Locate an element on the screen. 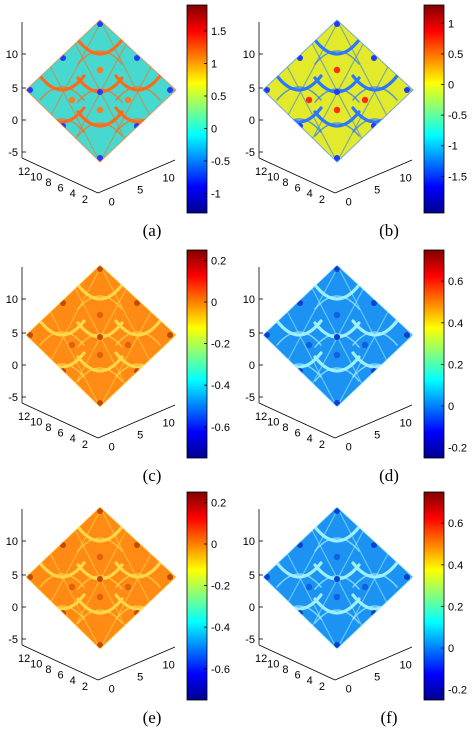 The height and width of the screenshot is (731, 474). panel-caption: (d) is located at coordinates (389, 475).